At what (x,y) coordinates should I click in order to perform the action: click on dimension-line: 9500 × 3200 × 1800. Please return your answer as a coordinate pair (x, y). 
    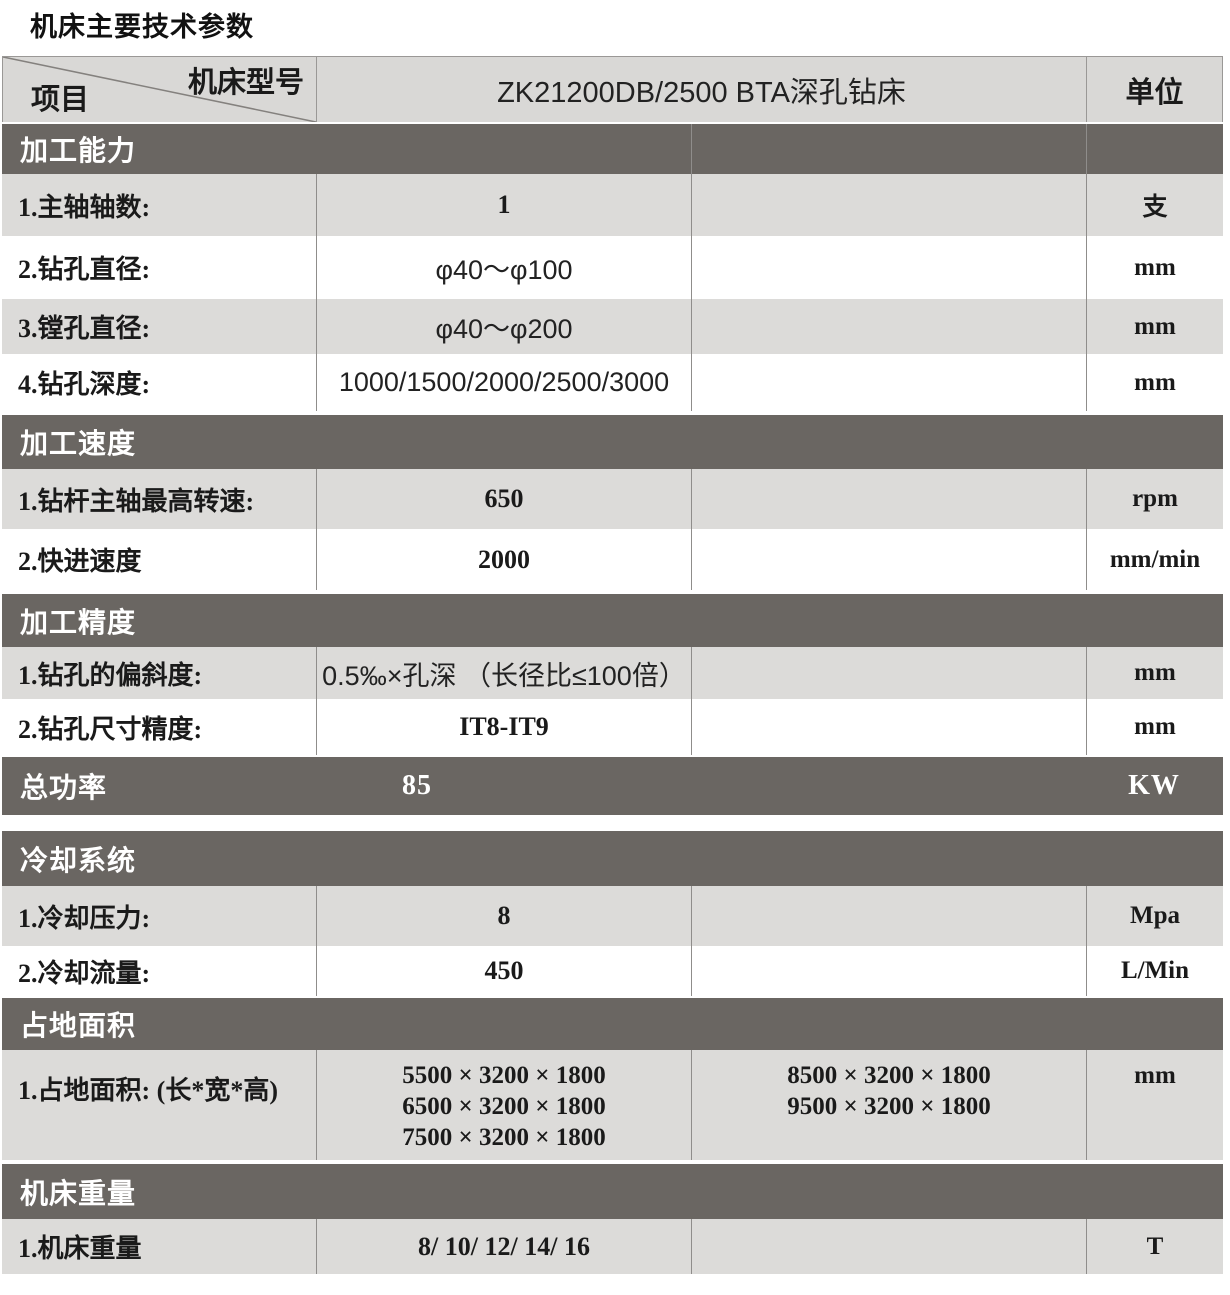
    Looking at the image, I should click on (889, 1106).